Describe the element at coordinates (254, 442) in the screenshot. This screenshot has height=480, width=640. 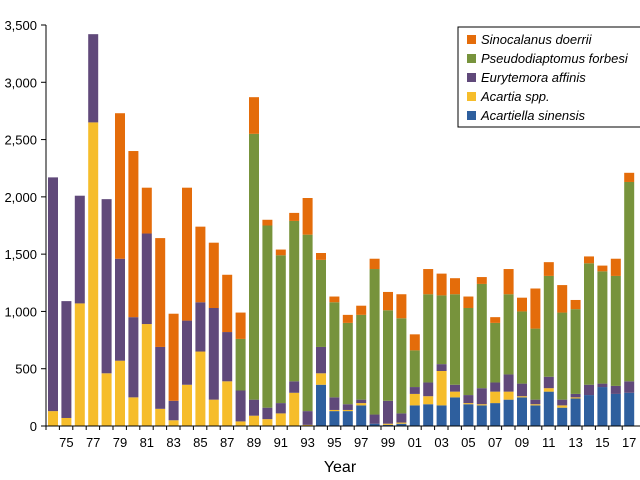
I see `x-tick-label: 89` at that location.